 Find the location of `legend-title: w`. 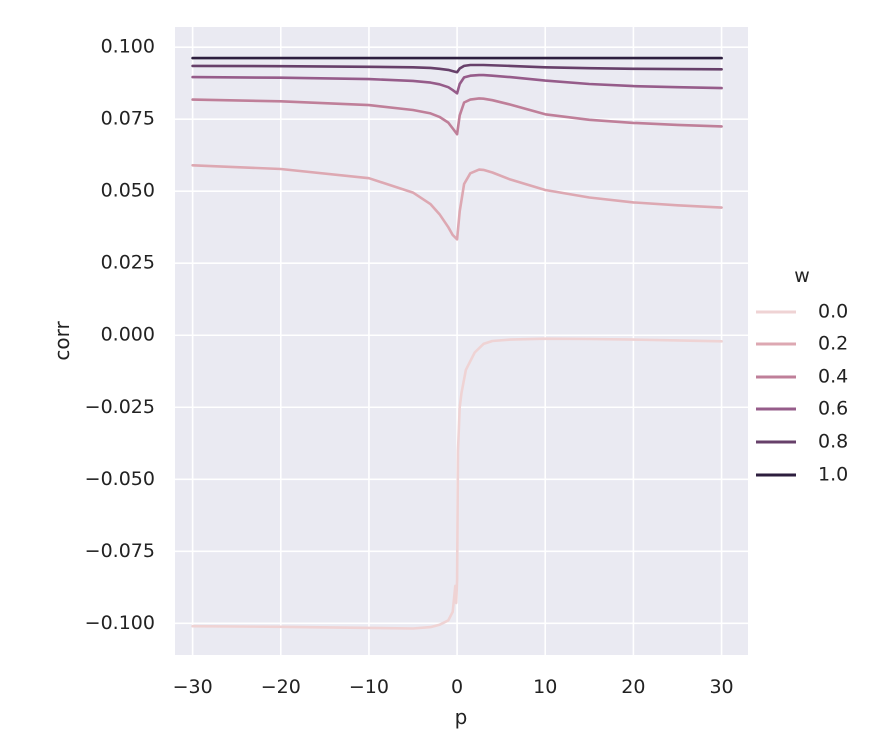

legend-title: w is located at coordinates (802, 276).